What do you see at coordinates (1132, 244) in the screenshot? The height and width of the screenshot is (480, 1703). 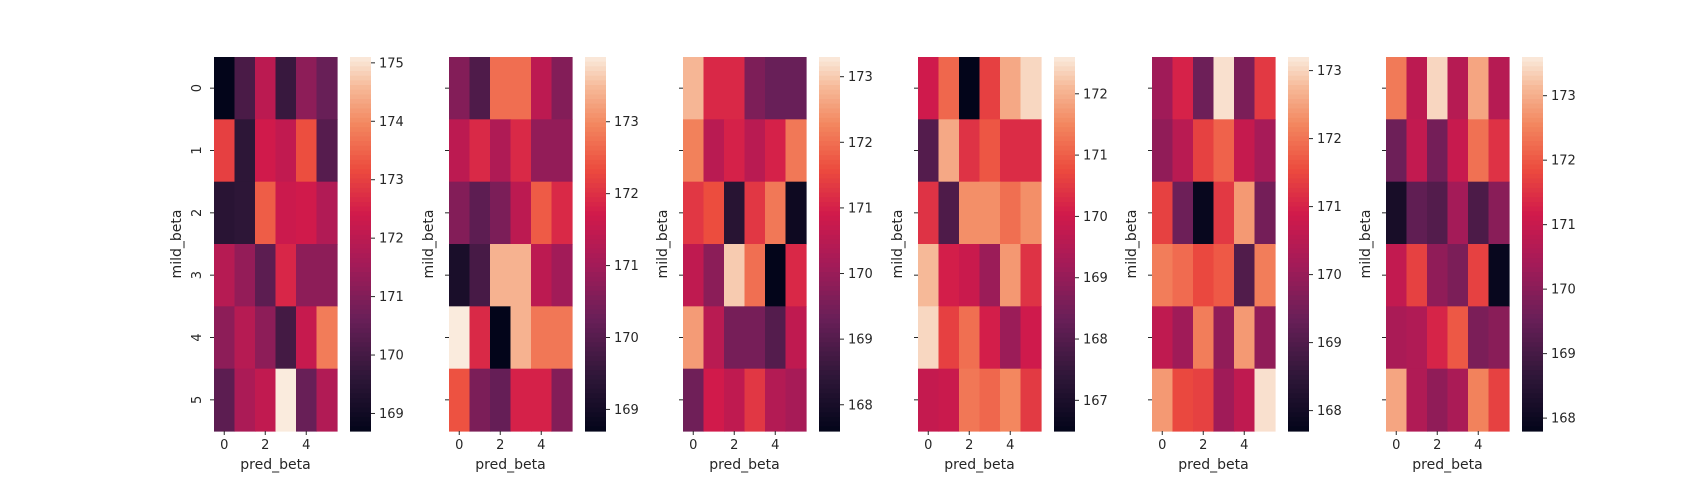 I see `y-axis-label: mild_beta` at bounding box center [1132, 244].